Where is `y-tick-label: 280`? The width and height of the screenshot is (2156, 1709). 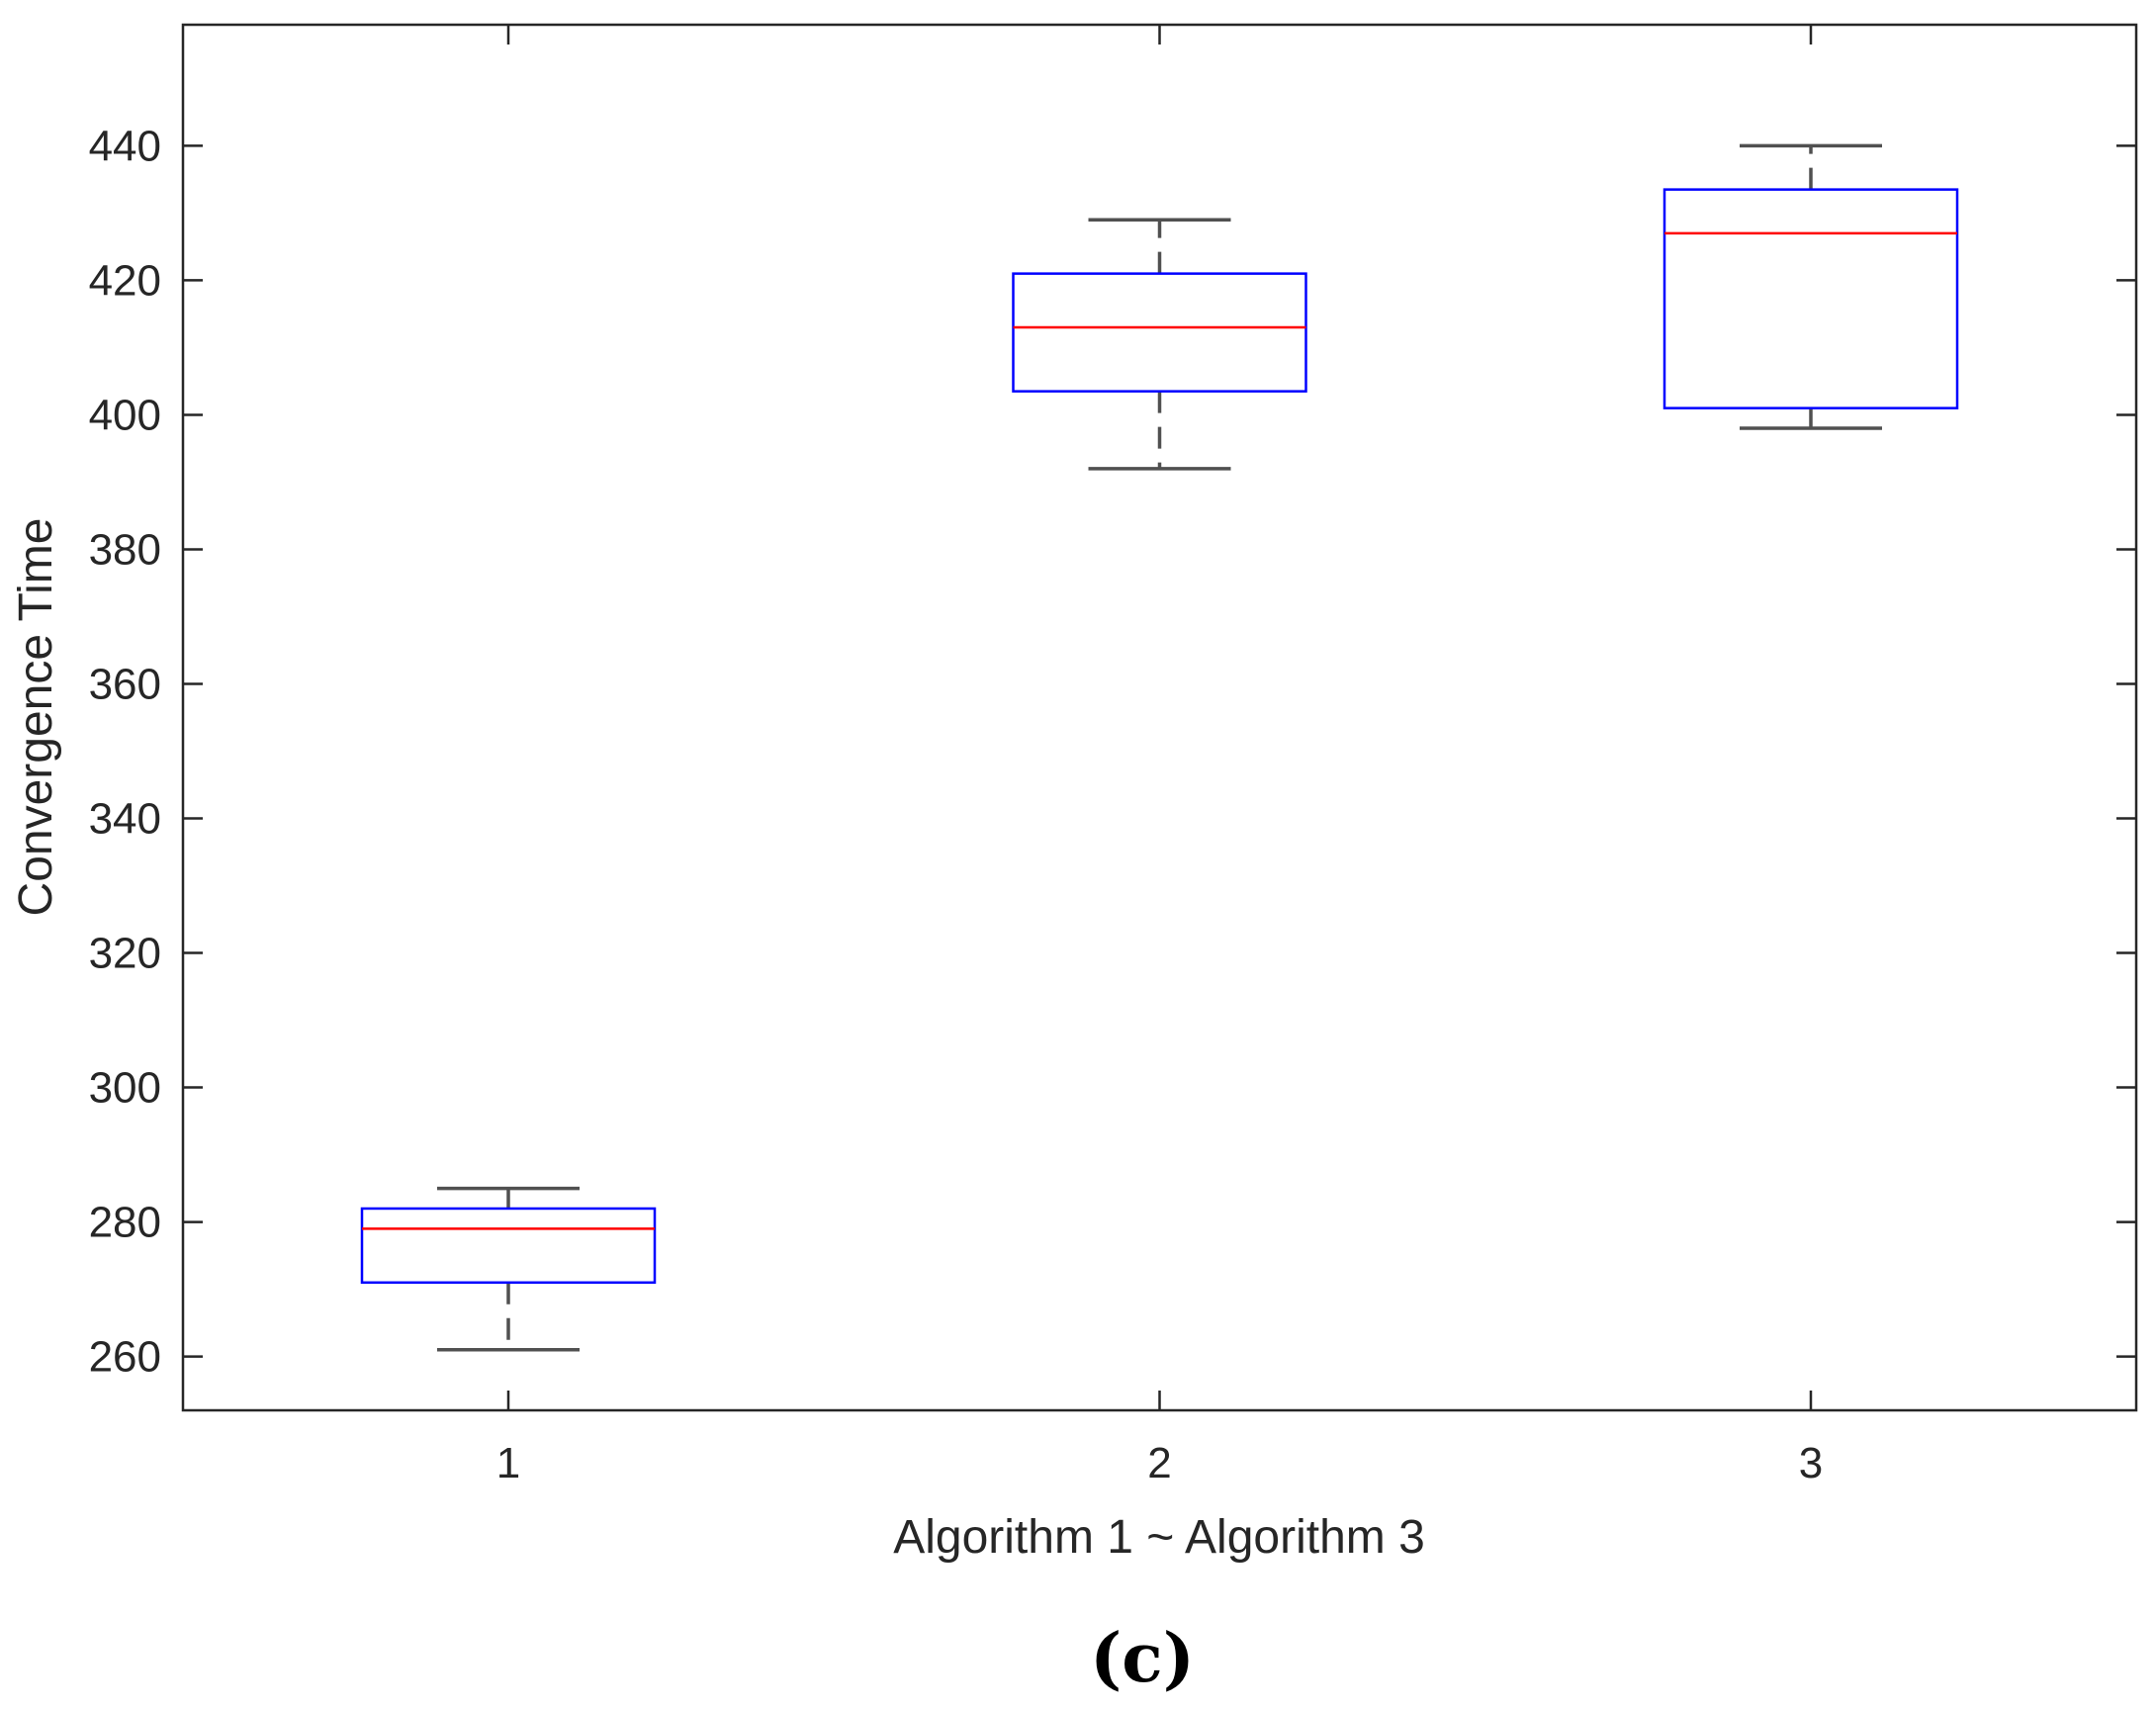 y-tick-label: 280 is located at coordinates (125, 1223).